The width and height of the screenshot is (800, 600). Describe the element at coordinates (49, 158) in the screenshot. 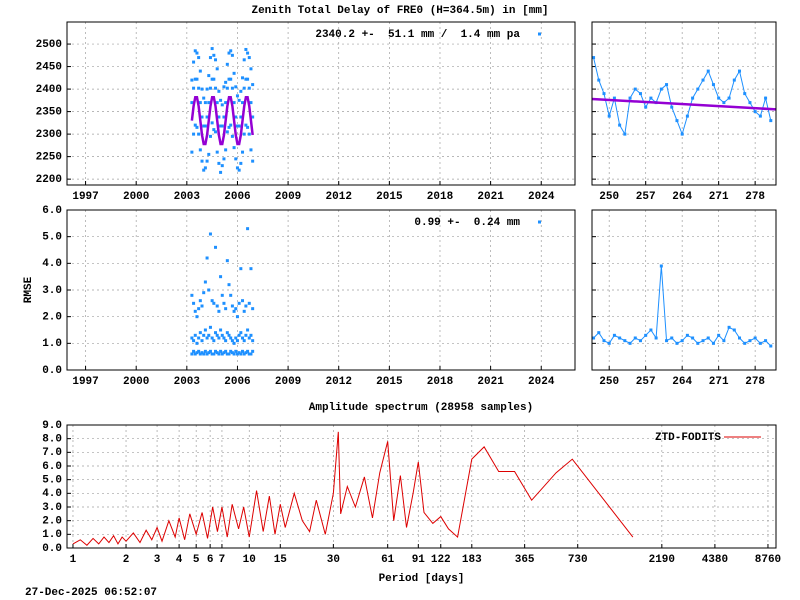

I see `y-tick-label: 2250` at that location.